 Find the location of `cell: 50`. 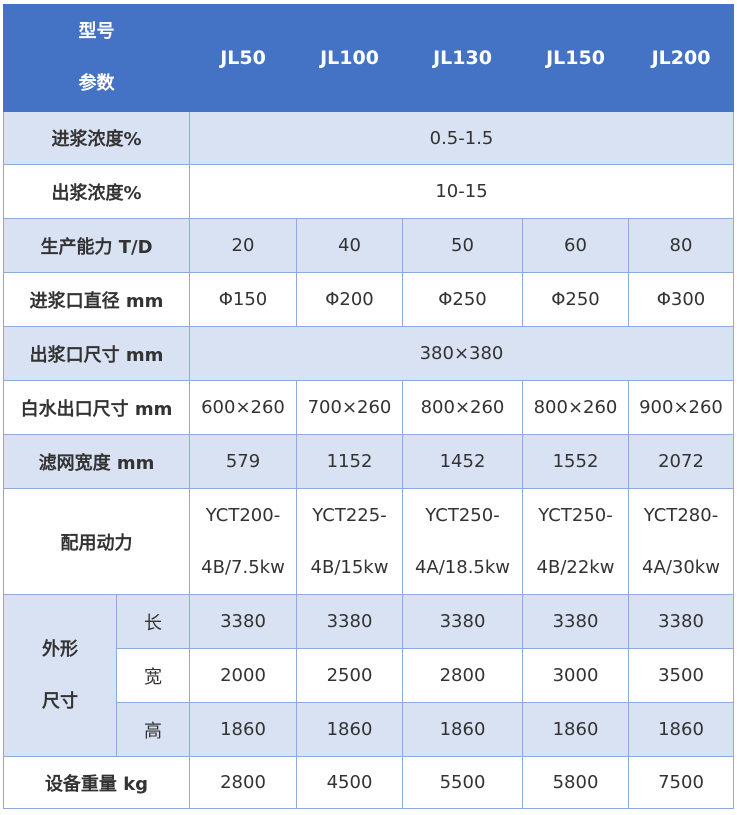

cell: 50 is located at coordinates (462, 245).